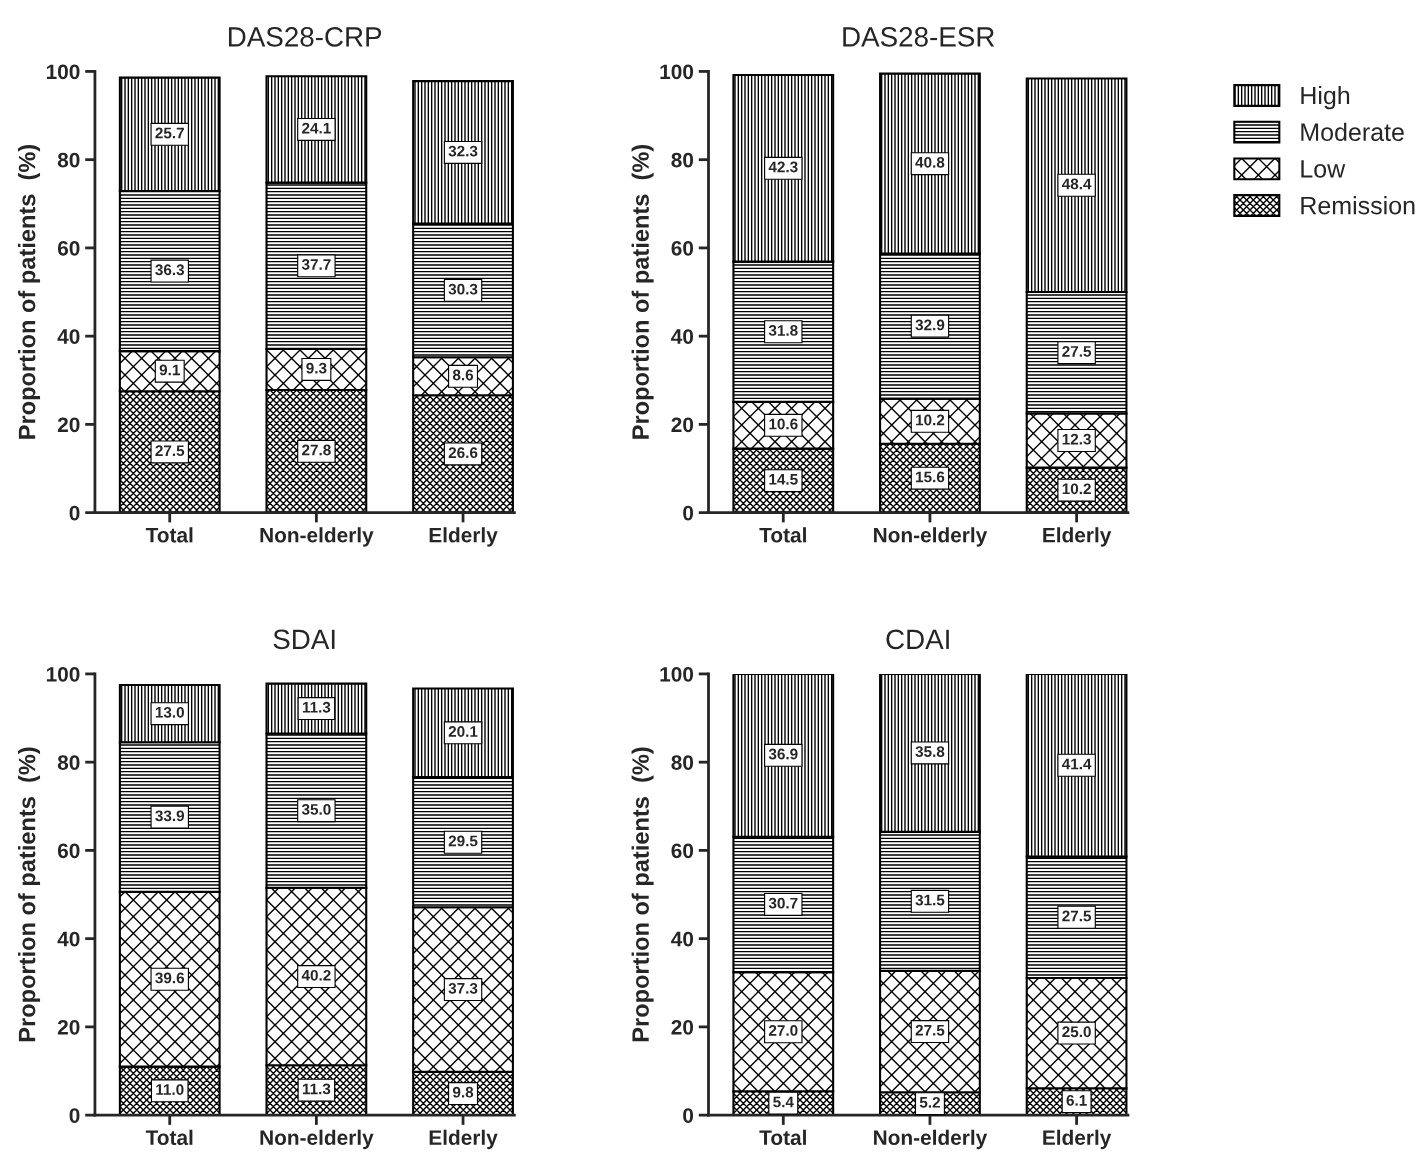 The height and width of the screenshot is (1152, 1417). Describe the element at coordinates (316, 975) in the screenshot. I see `data-label: 40.2` at that location.